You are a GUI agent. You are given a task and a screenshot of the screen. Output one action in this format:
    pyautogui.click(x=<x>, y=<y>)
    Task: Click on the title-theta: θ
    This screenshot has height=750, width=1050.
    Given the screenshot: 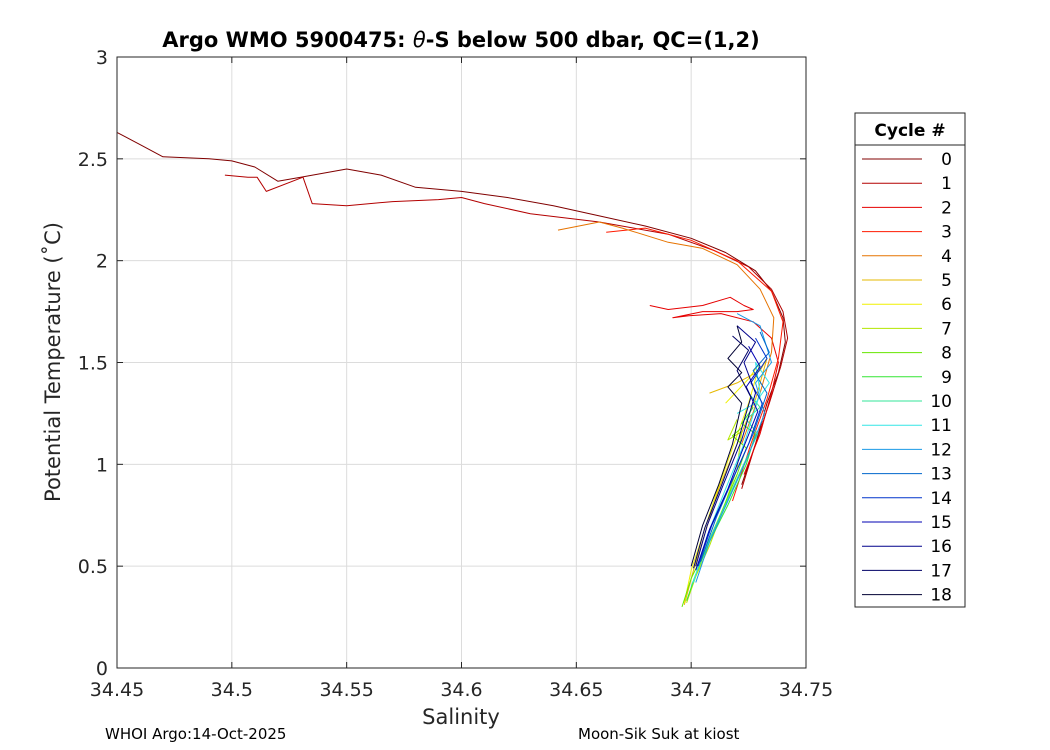 What is the action you would take?
    pyautogui.click(x=419, y=40)
    